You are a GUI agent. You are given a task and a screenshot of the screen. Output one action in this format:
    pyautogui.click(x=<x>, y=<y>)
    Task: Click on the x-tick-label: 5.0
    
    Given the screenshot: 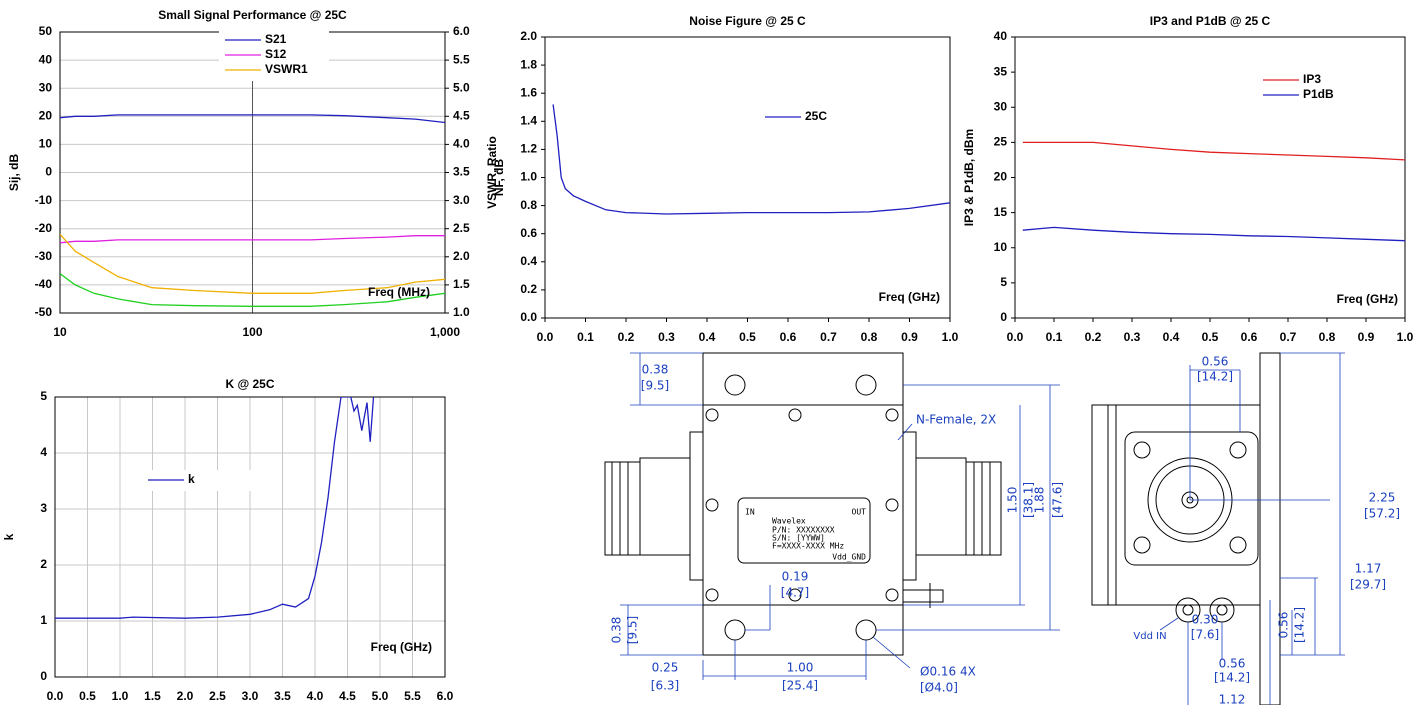 What is the action you would take?
    pyautogui.click(x=380, y=696)
    